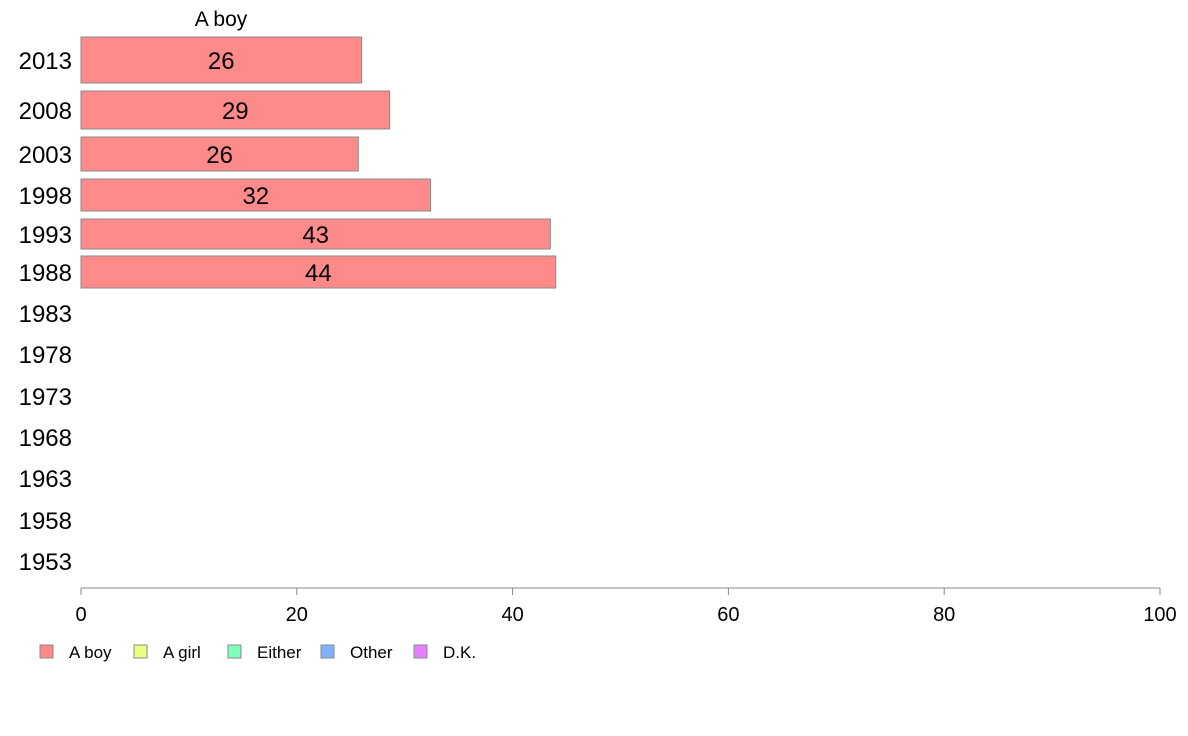  I want to click on column-title: A boy, so click(221, 19).